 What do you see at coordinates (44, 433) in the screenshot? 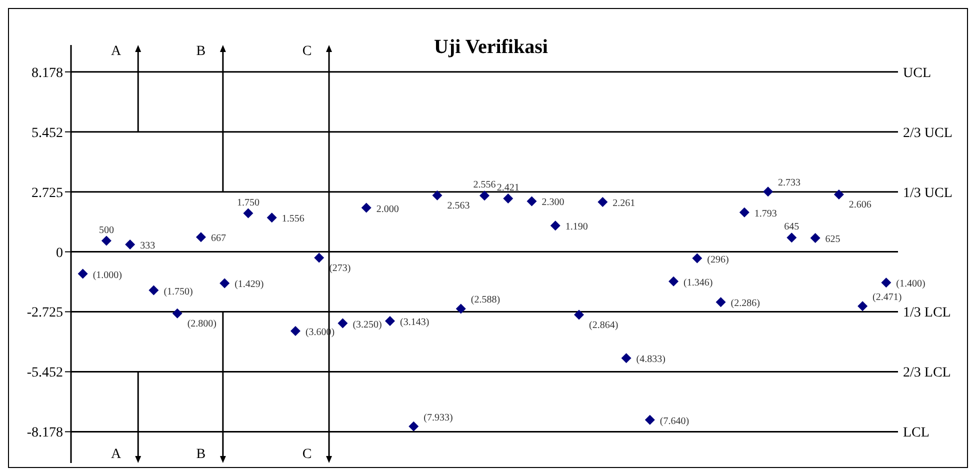
I see `y-tick-label: -8.178` at bounding box center [44, 433].